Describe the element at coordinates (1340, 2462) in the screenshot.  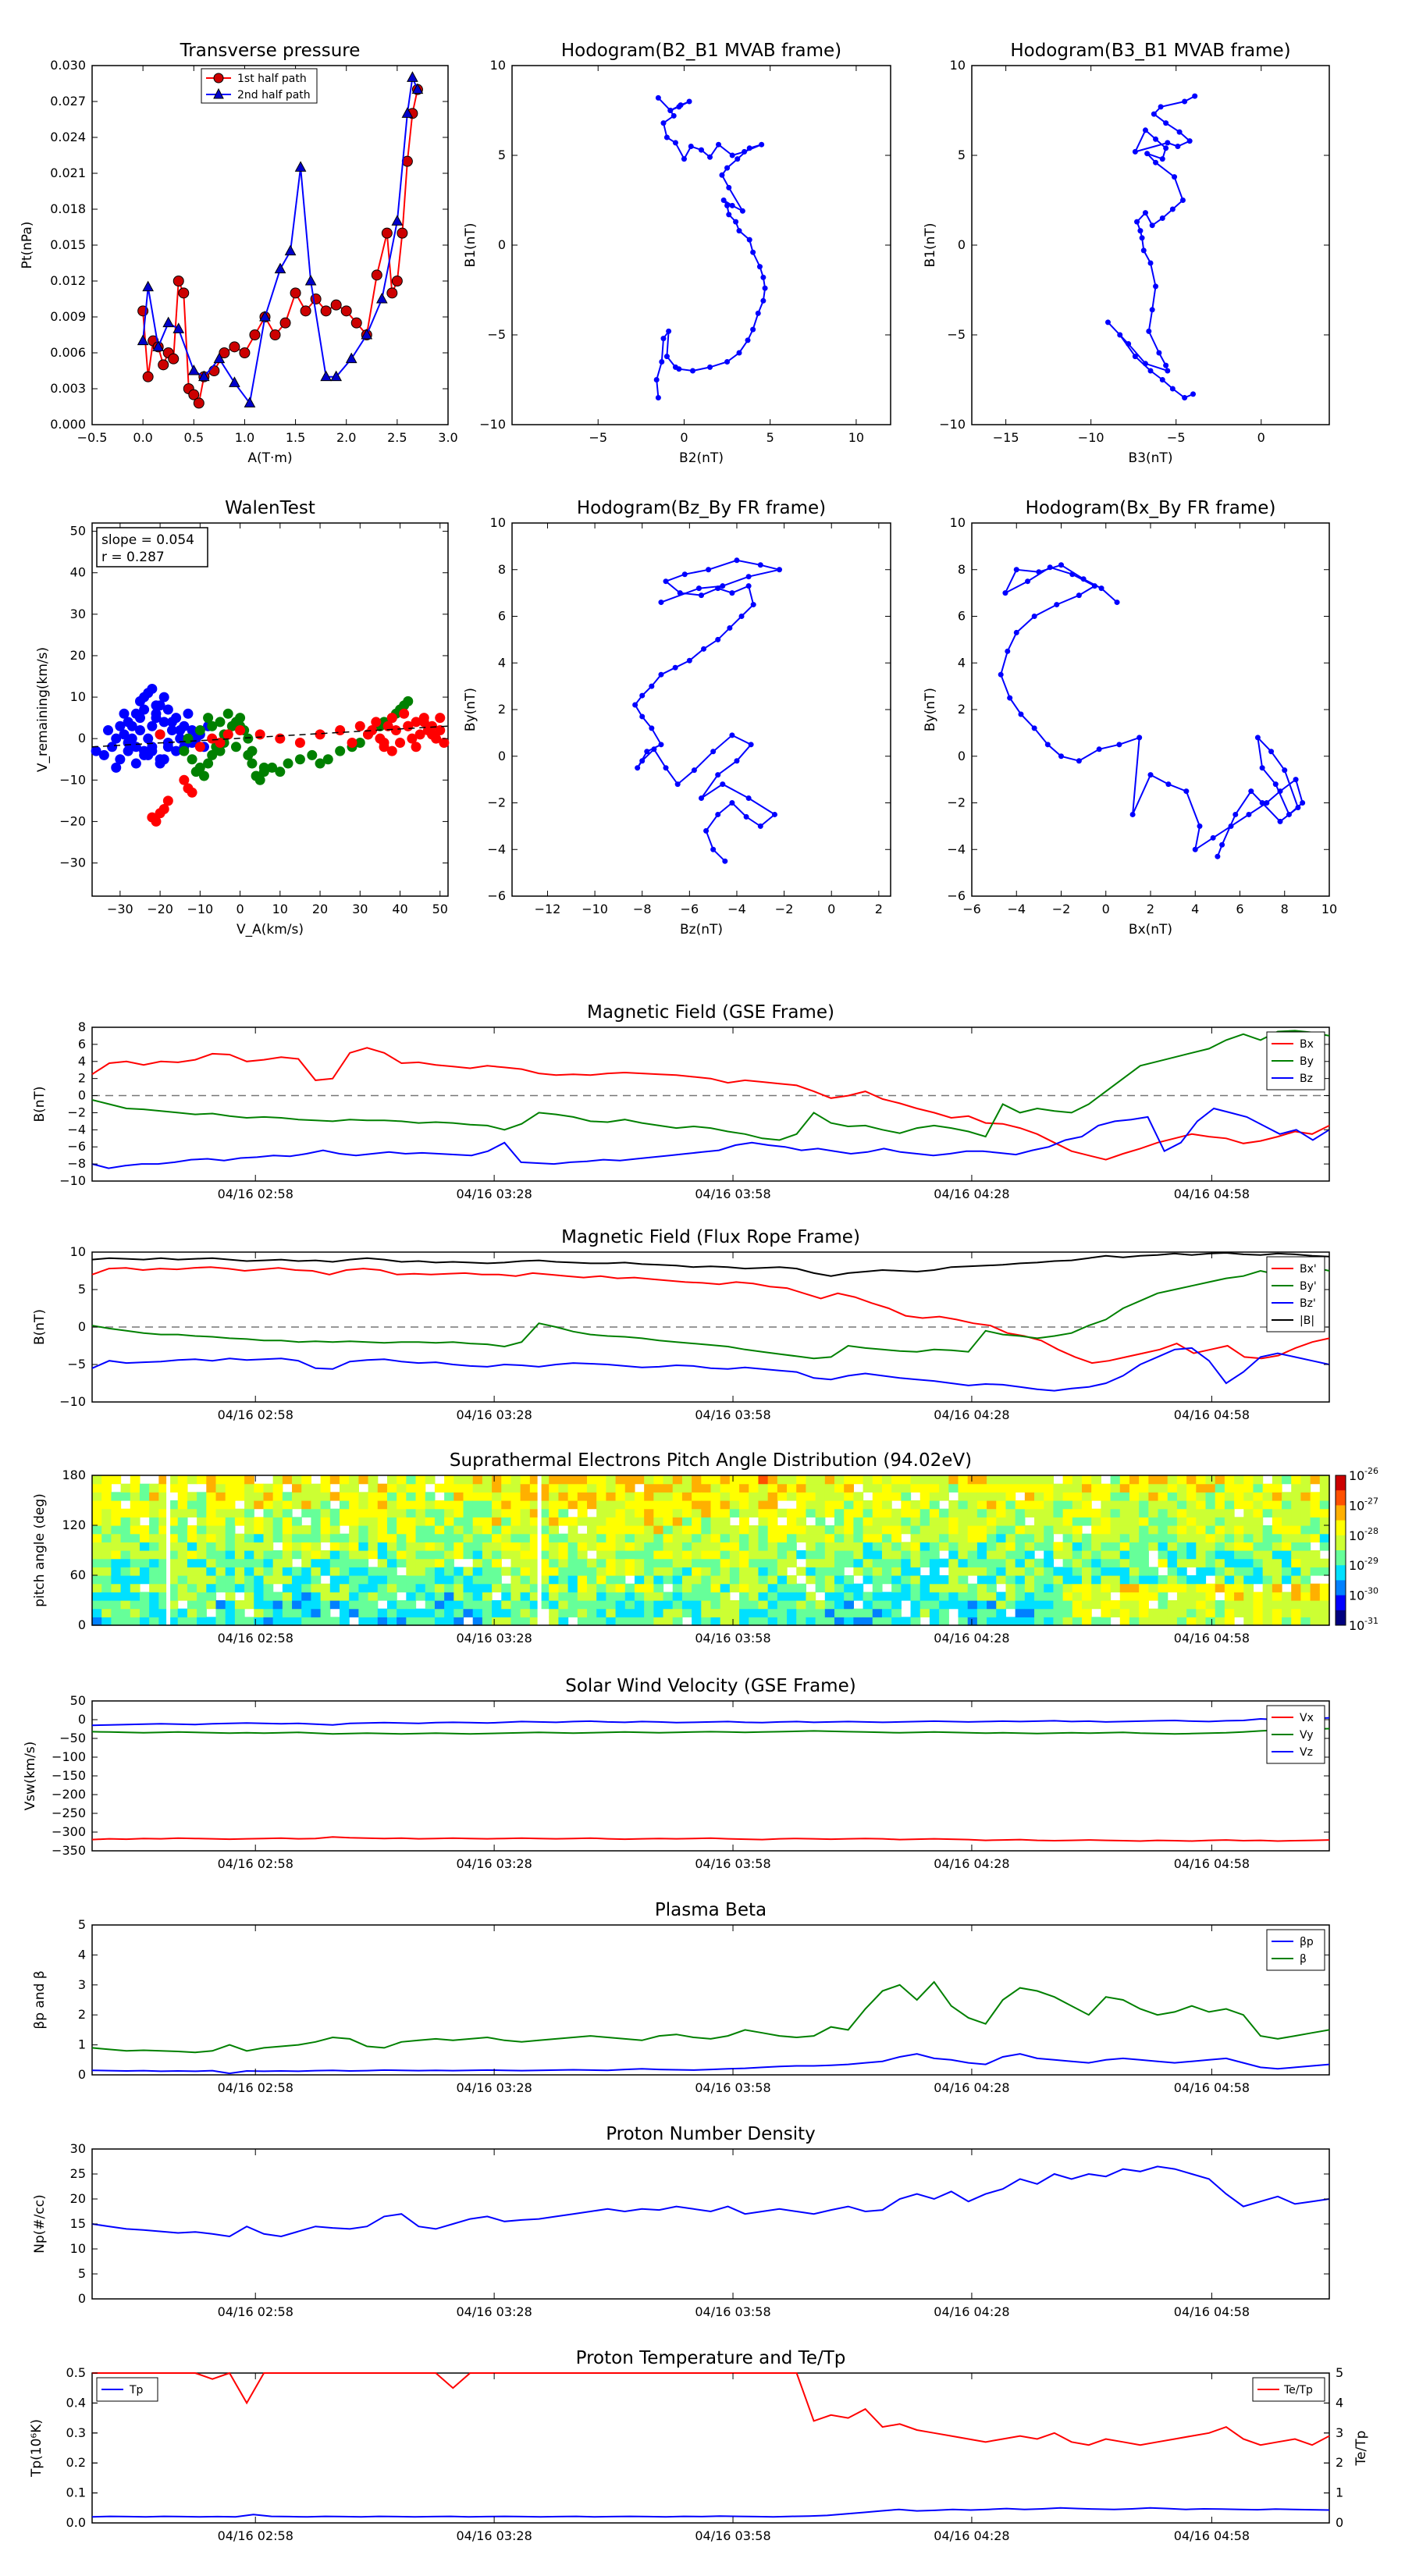
I see `y-tick-label: 2` at that location.